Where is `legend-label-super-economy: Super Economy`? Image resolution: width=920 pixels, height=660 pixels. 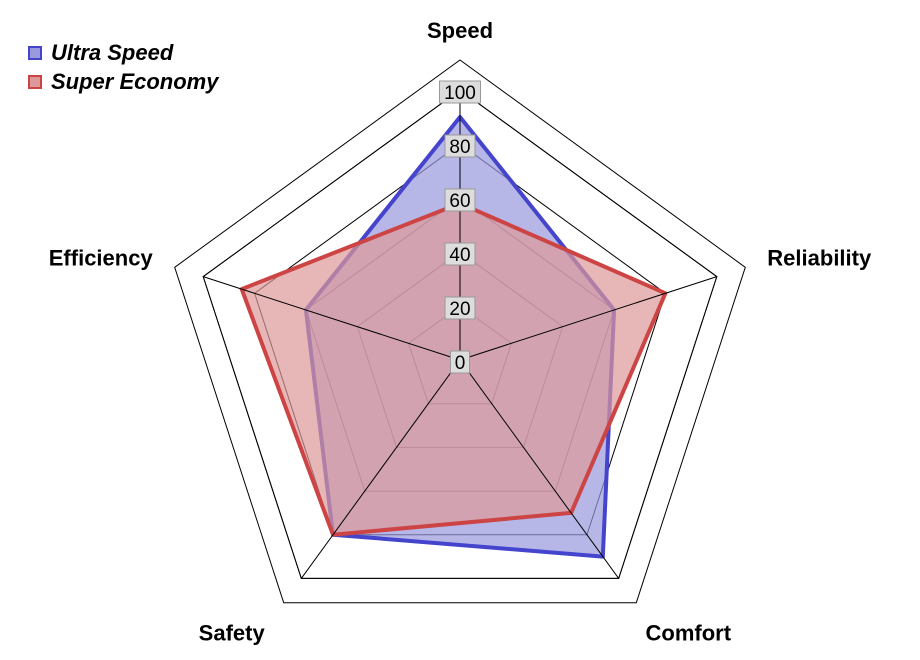 legend-label-super-economy: Super Economy is located at coordinates (135, 81).